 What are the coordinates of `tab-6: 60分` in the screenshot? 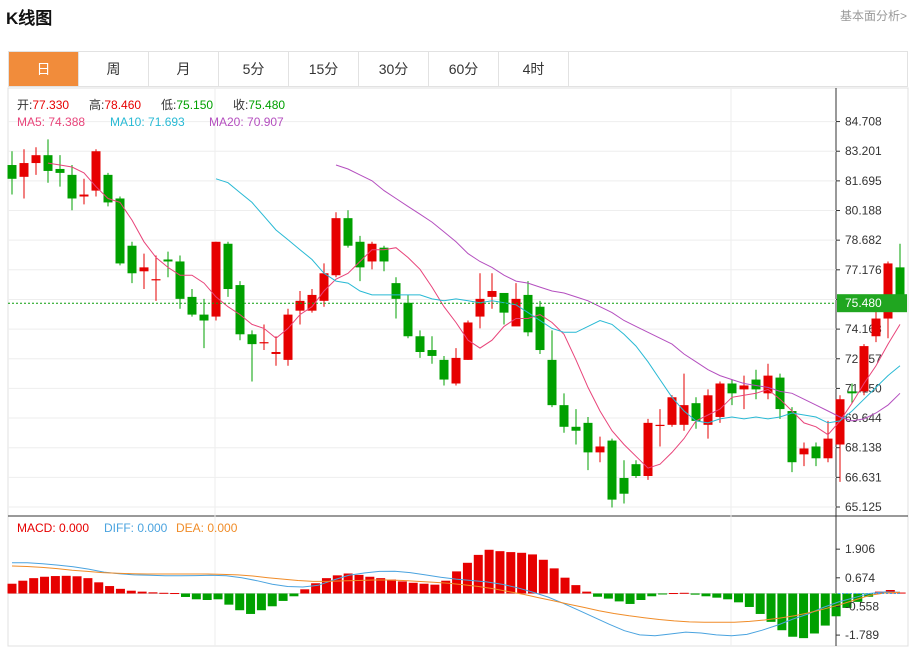 It's located at (464, 69).